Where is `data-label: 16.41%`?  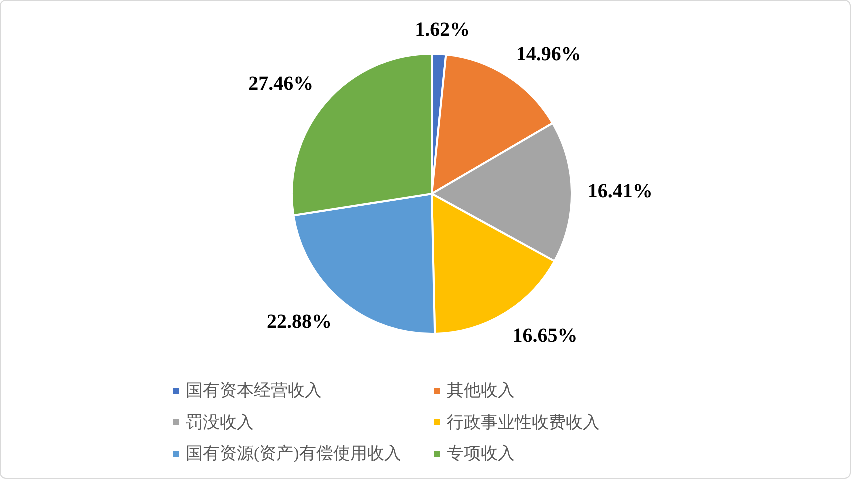
data-label: 16.41% is located at coordinates (620, 191).